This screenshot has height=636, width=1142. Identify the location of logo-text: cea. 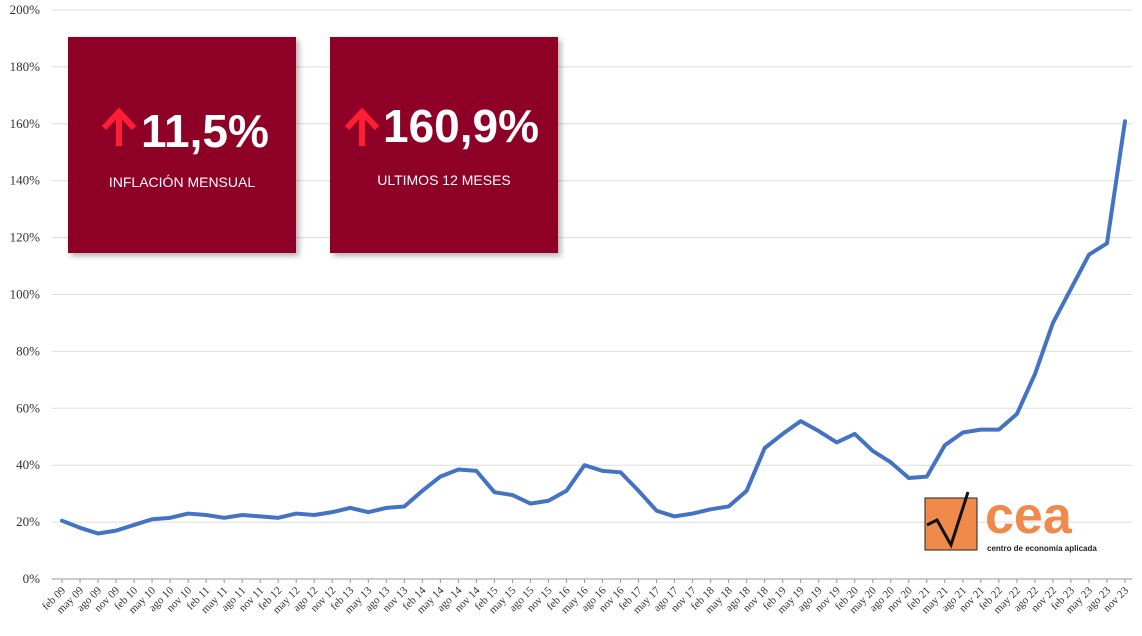
(1029, 516).